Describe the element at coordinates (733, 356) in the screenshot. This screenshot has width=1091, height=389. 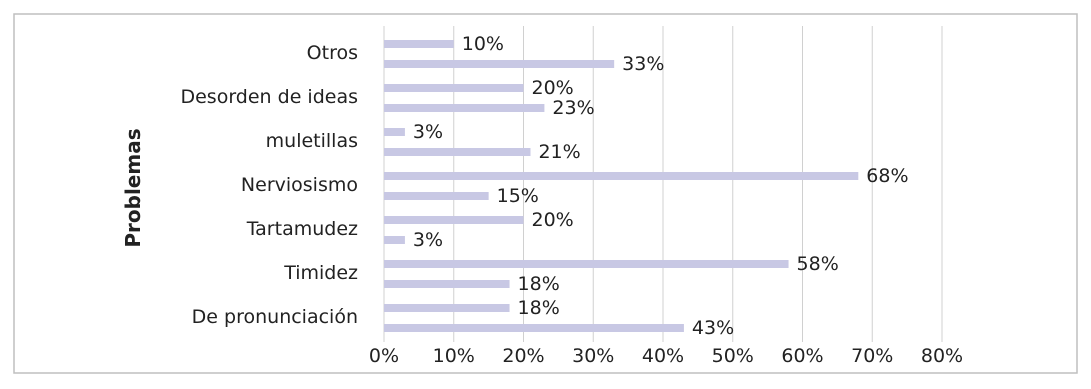
I see `x-tick-label: 50%` at that location.